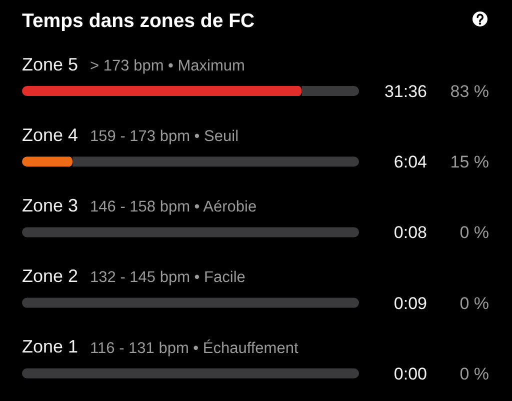 The image size is (512, 401). What do you see at coordinates (164, 137) in the screenshot?
I see `annotation: 159 - 173 bpm • Seuil` at bounding box center [164, 137].